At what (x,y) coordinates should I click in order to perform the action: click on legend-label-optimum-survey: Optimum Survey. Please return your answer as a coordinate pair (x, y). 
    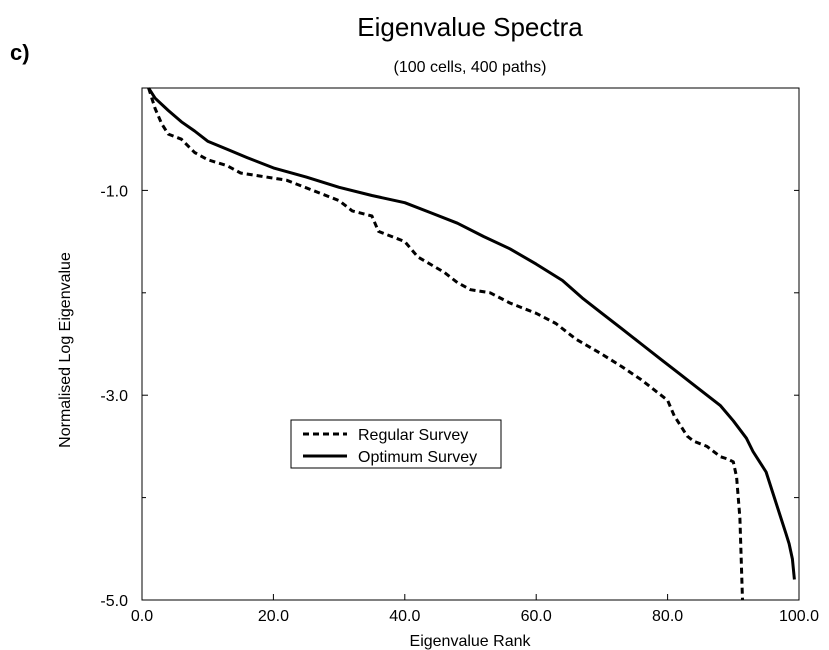
    Looking at the image, I should click on (417, 457).